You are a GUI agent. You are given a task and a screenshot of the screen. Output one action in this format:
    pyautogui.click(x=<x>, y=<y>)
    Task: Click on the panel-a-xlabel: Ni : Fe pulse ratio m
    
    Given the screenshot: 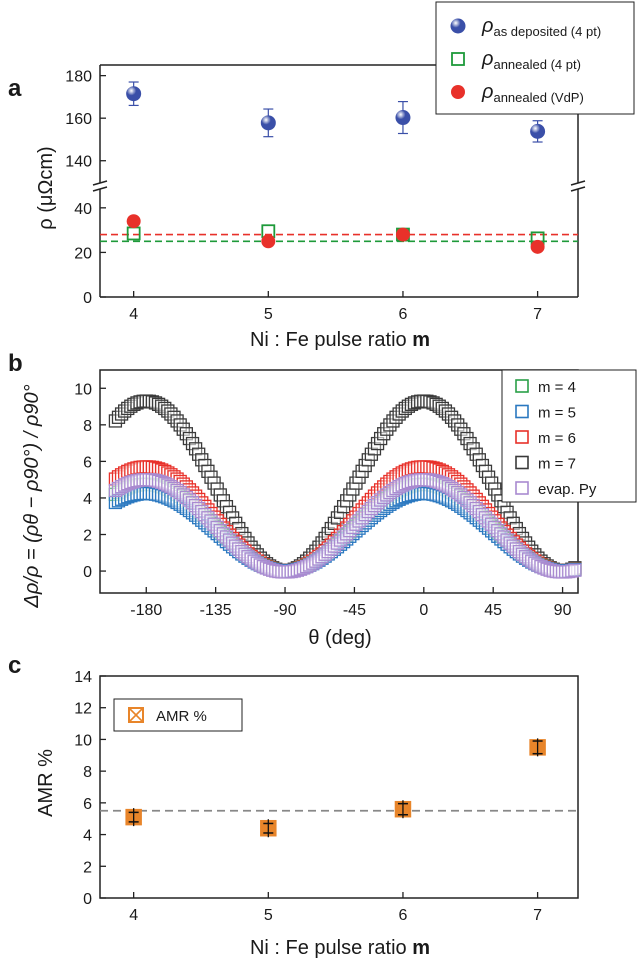 What is the action you would take?
    pyautogui.click(x=340, y=340)
    